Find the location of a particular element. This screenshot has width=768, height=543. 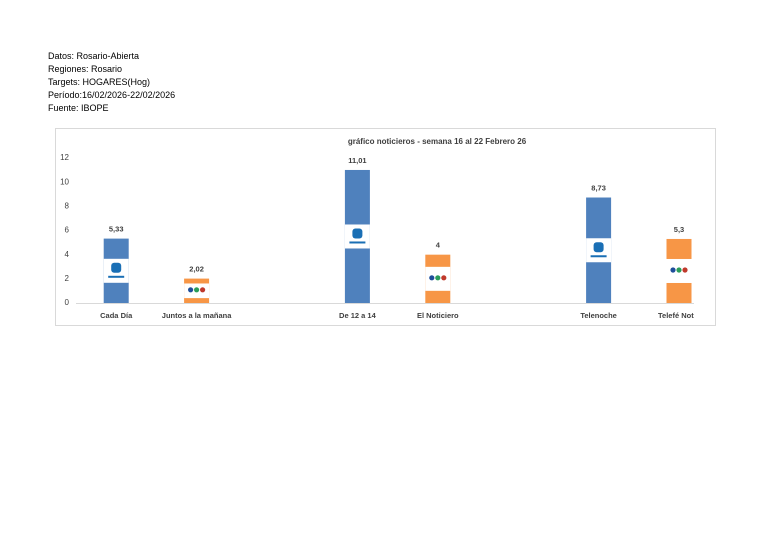

x-tick-label: De 12 a 14 is located at coordinates (358, 315).